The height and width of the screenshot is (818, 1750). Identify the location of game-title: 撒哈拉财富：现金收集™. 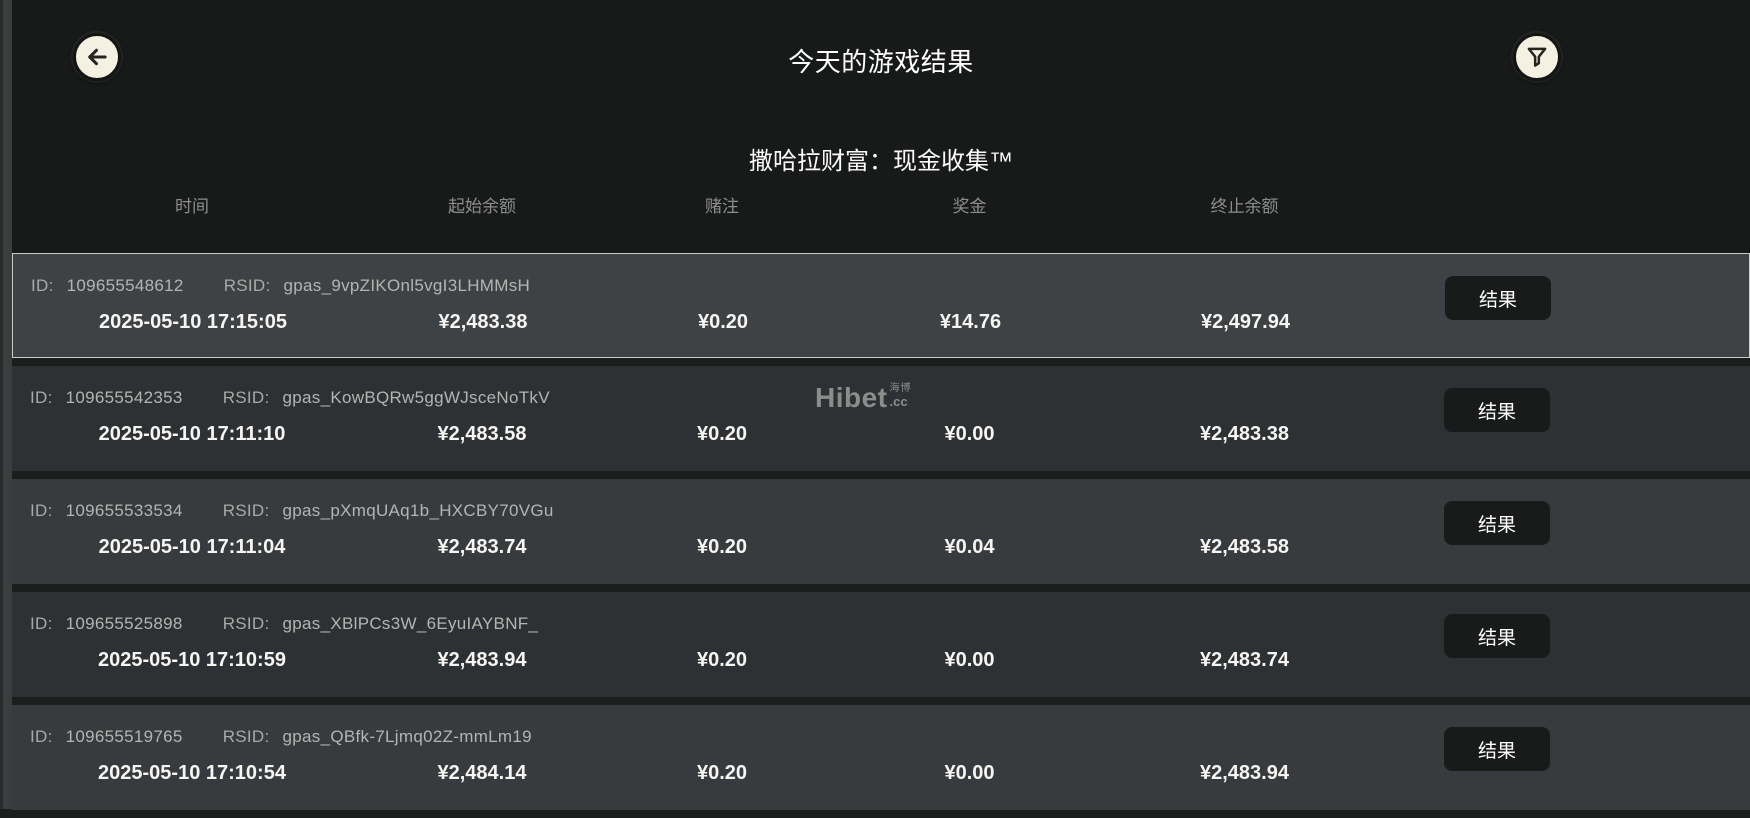
(881, 161).